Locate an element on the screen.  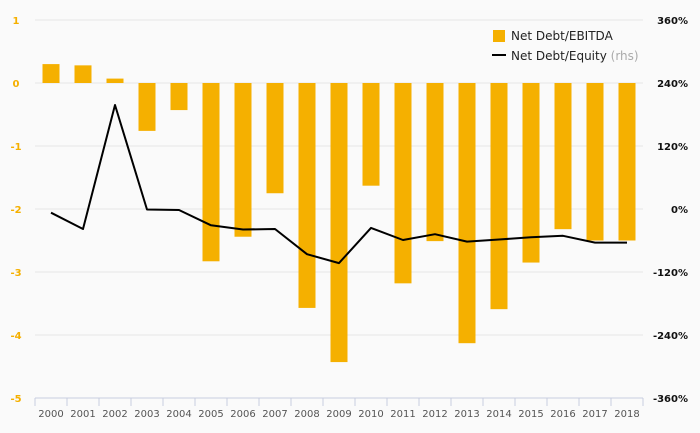
x-tick-label: 2016 is located at coordinates (562, 414).